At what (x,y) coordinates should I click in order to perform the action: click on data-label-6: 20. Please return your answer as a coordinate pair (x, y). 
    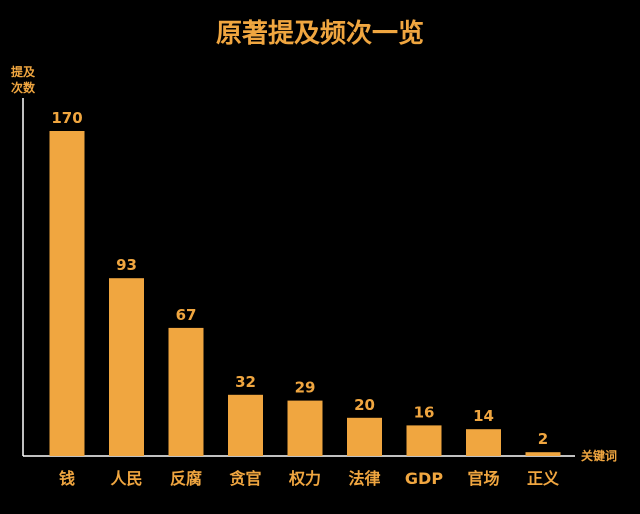
    Looking at the image, I should click on (364, 405).